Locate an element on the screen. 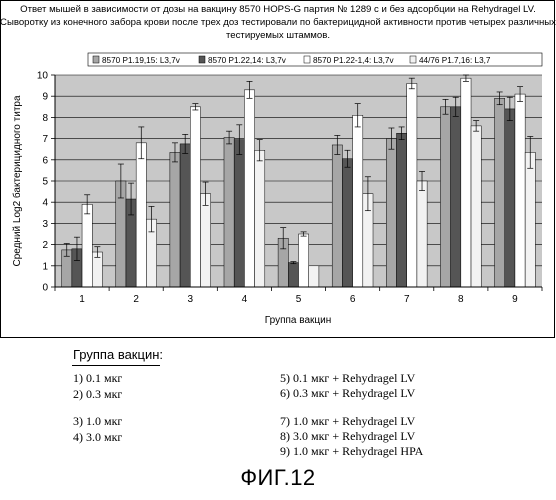  legend-label: 8570 P1.22,14: L3,7v is located at coordinates (247, 60).